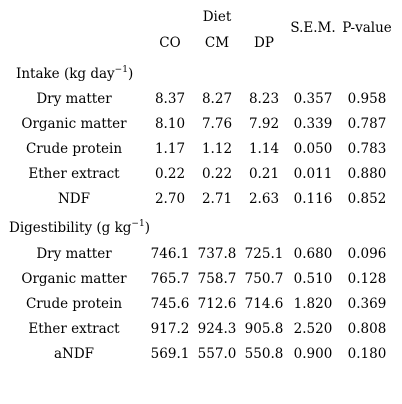  What do you see at coordinates (367, 174) in the screenshot?
I see `cell-pvalue: 0.880` at bounding box center [367, 174].